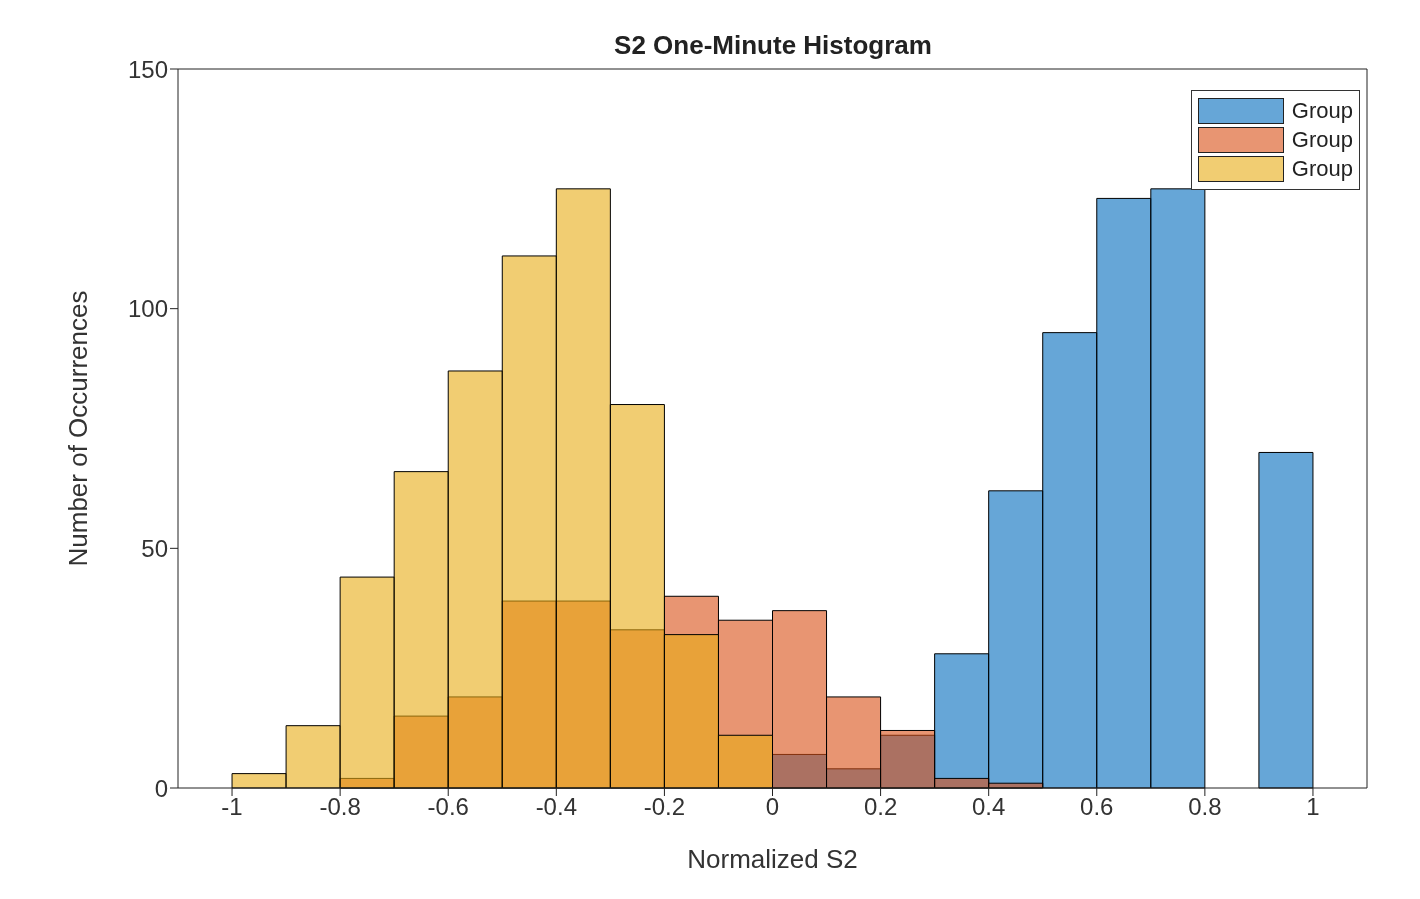 Image resolution: width=1420 pixels, height=899 pixels. What do you see at coordinates (772, 859) in the screenshot?
I see `x-axis-title: Normalized S2` at bounding box center [772, 859].